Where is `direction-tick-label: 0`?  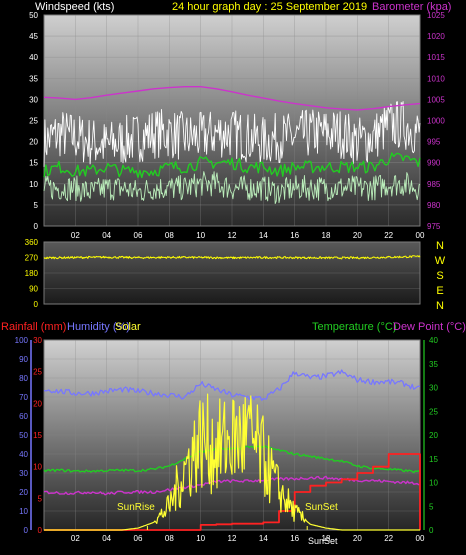
direction-tick-label: 0 is located at coordinates (36, 304).